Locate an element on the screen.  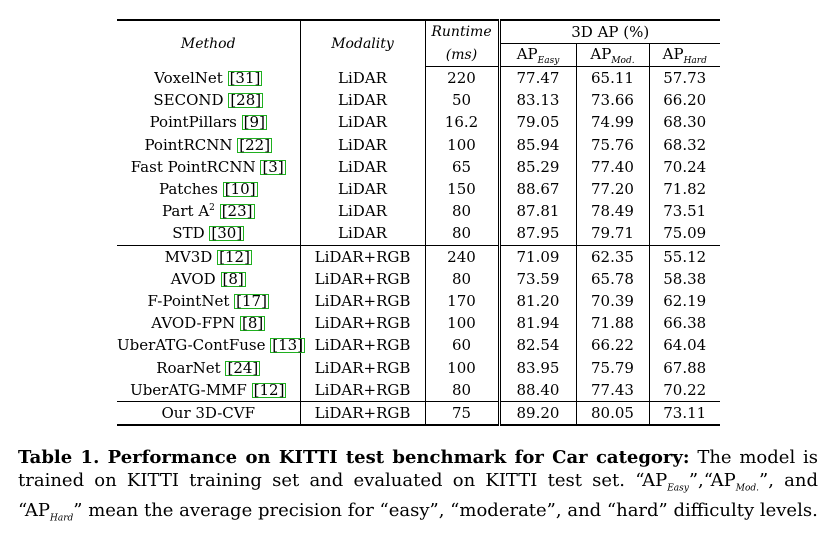
citation-link: [9] is located at coordinates (254, 122).